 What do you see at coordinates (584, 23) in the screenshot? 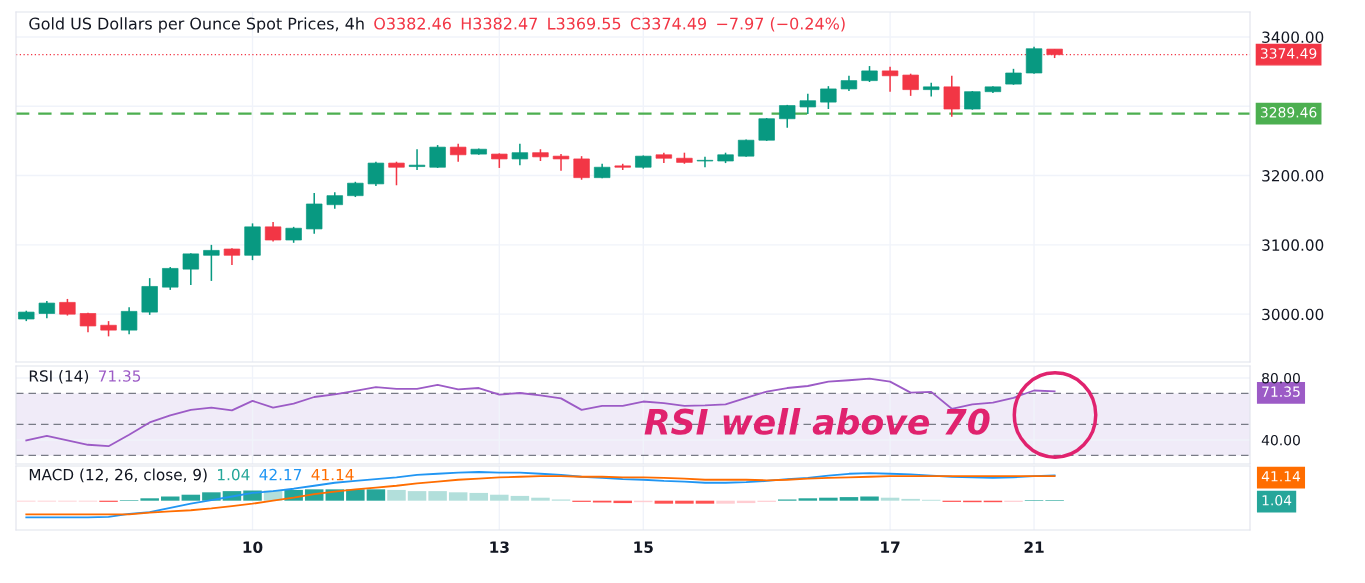
I see `annotation: L3369.55` at bounding box center [584, 23].